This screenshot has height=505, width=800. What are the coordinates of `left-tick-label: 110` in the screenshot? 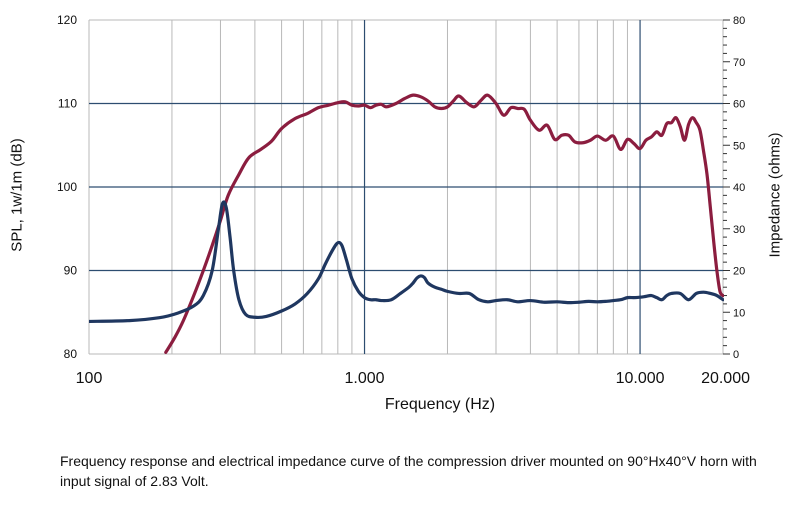 It's located at (67, 104).